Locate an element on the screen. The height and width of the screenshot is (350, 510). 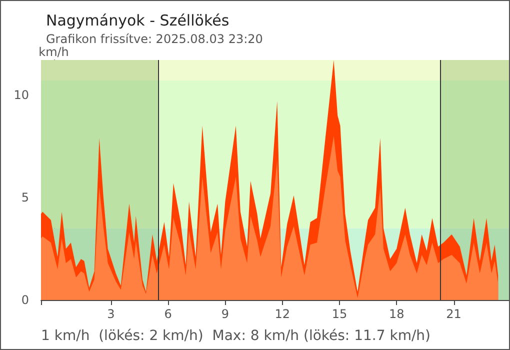
text: 1 km/h (lökés: 2 km/h) Max: 8 km/h (lökés: 11.7 km/h) is located at coordinates (236, 336).